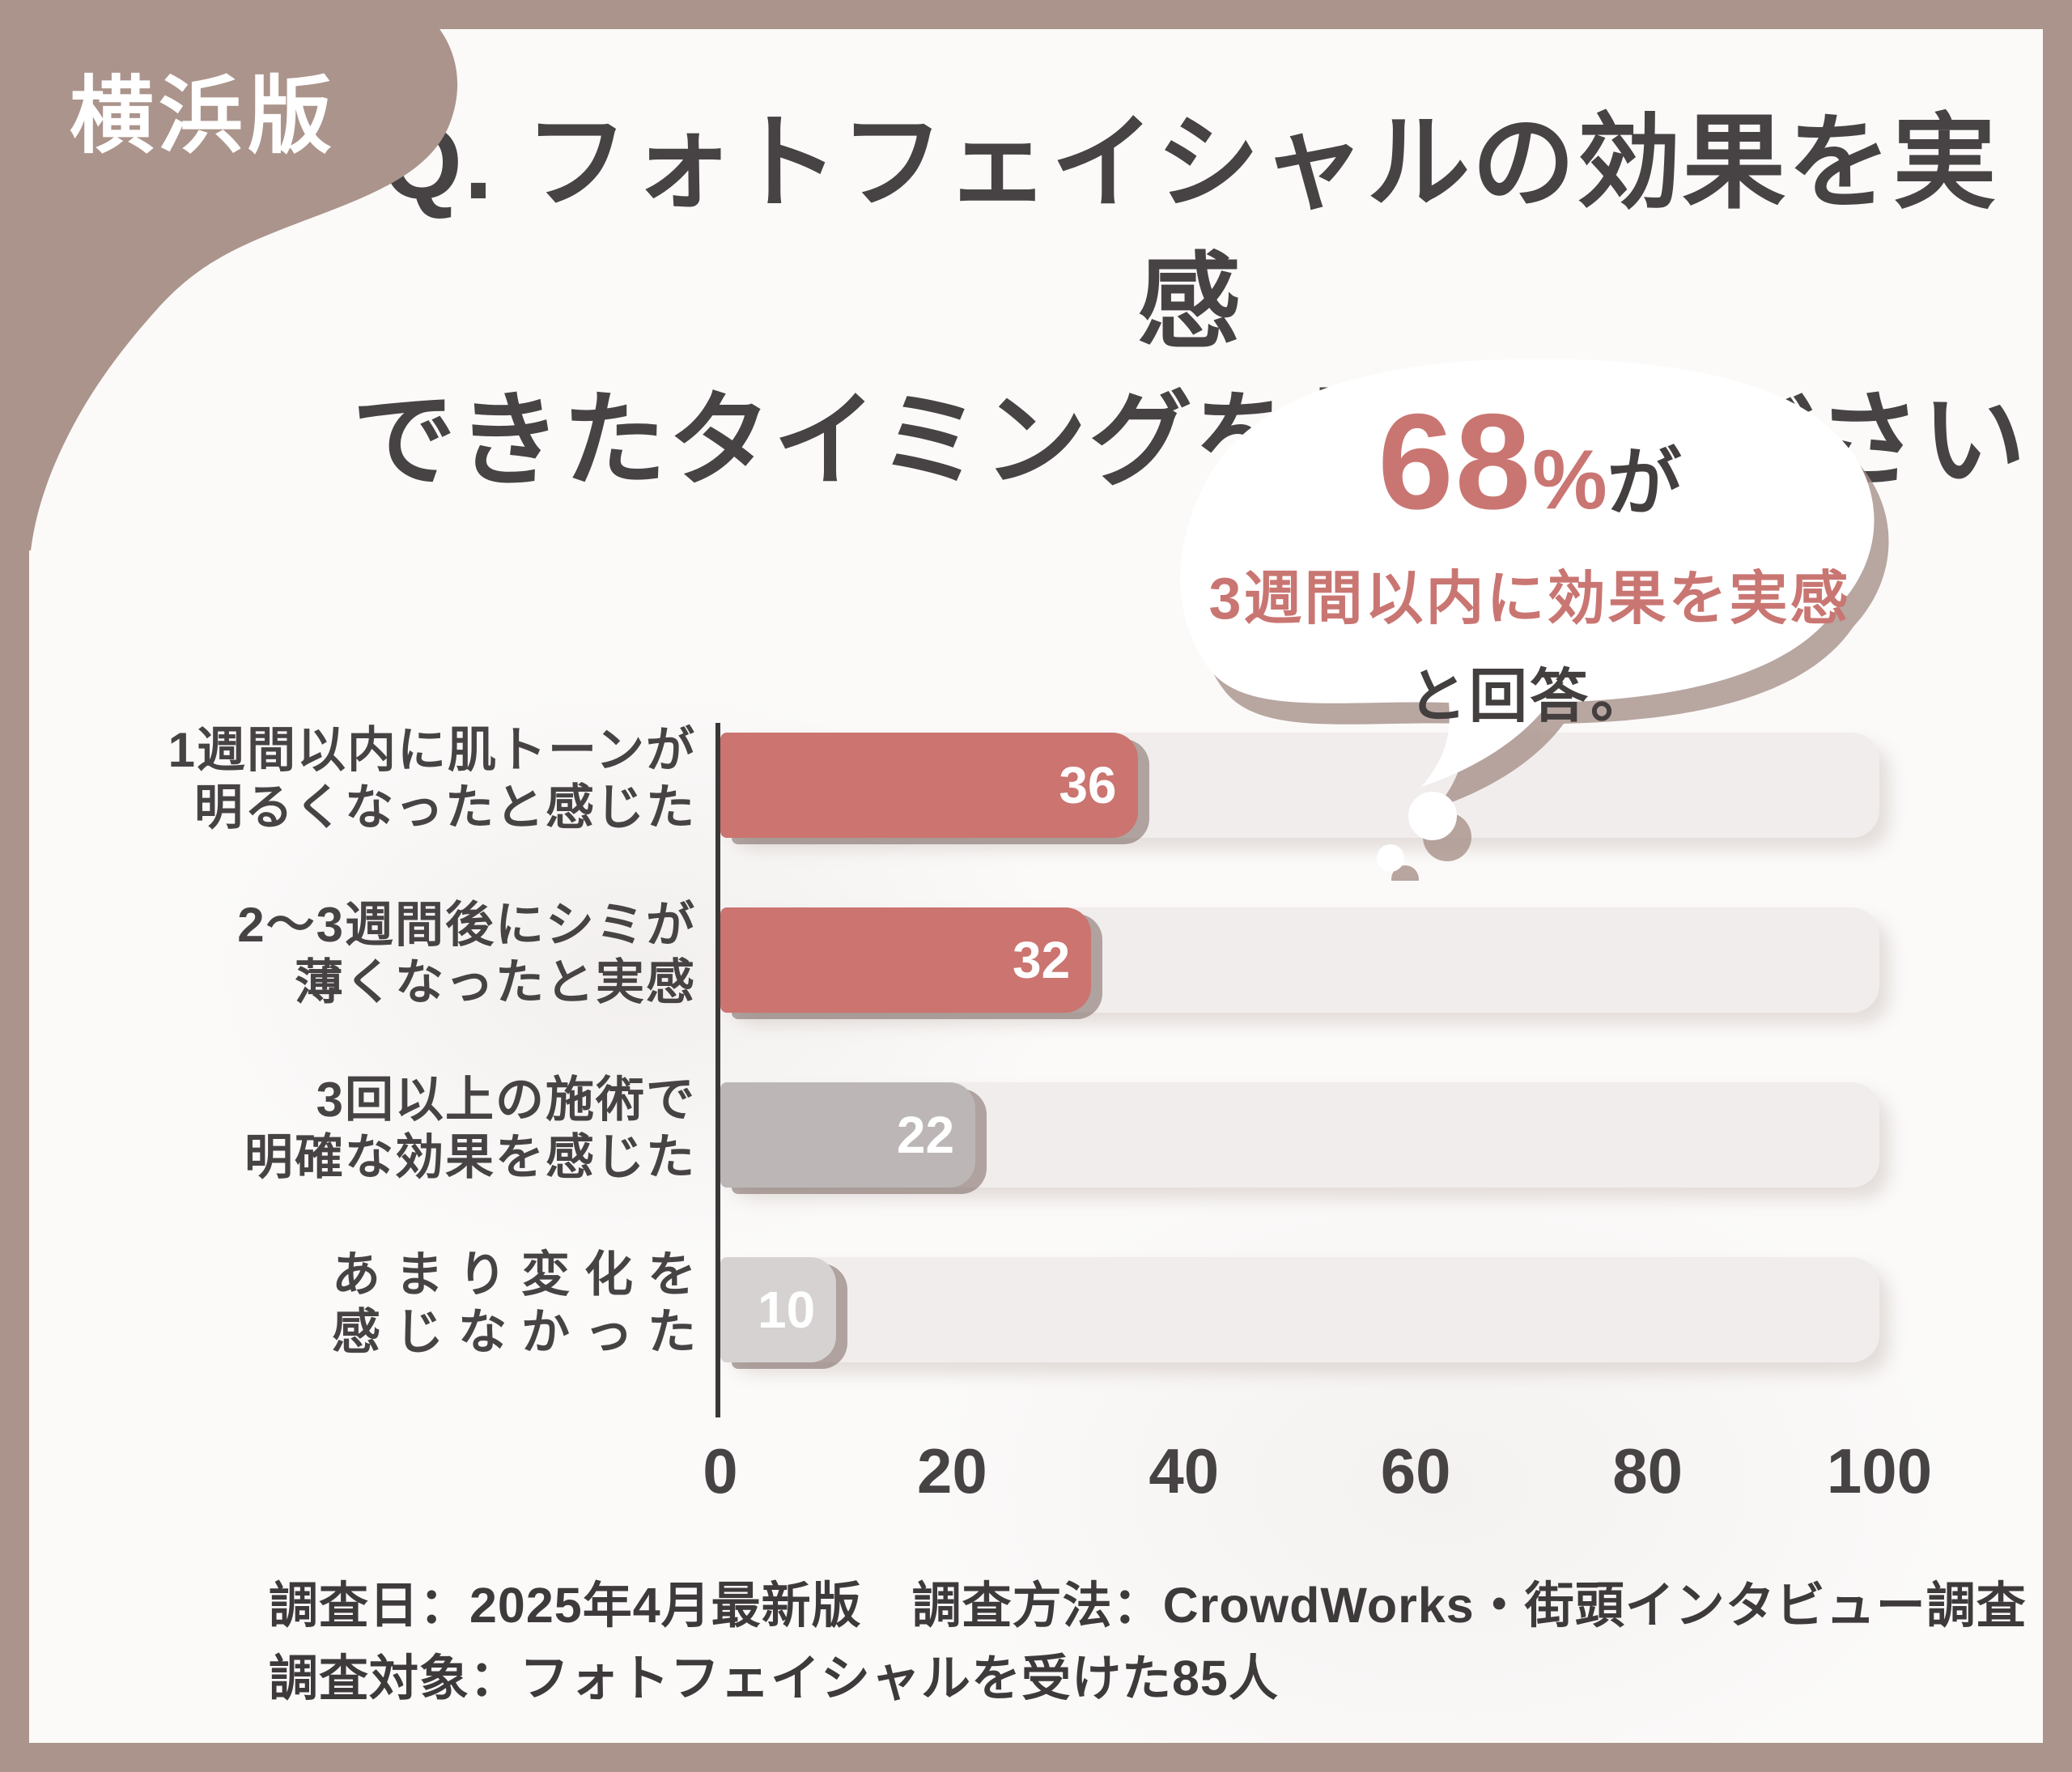 The width and height of the screenshot is (2072, 1772). Describe the element at coordinates (1529, 599) in the screenshot. I see `callout-line-2: 3週間以内に効果を実感` at that location.